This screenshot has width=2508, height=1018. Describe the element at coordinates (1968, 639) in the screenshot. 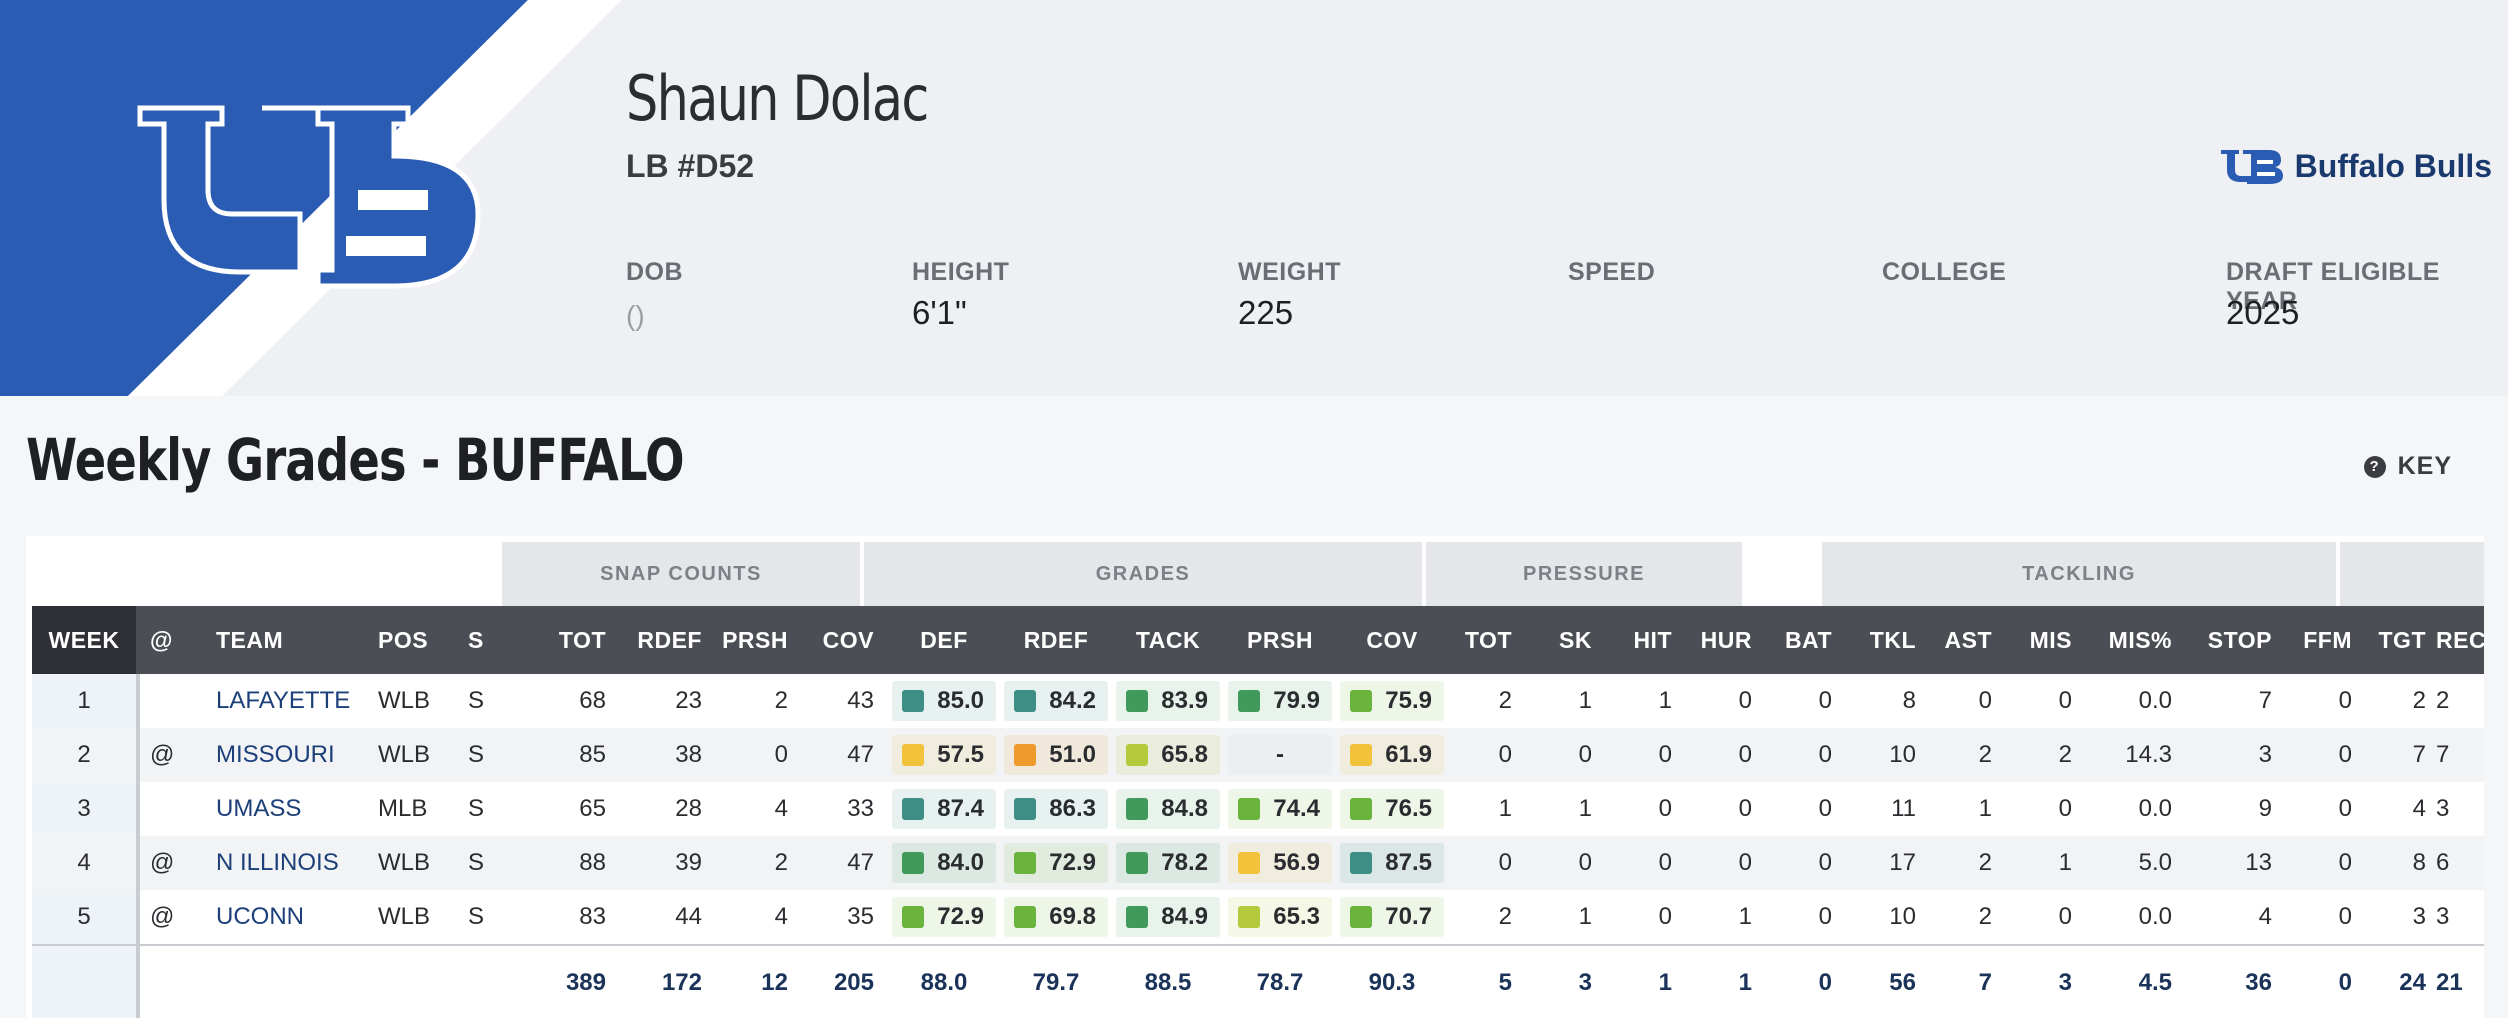

I see `column-header-ast-20: AST` at that location.